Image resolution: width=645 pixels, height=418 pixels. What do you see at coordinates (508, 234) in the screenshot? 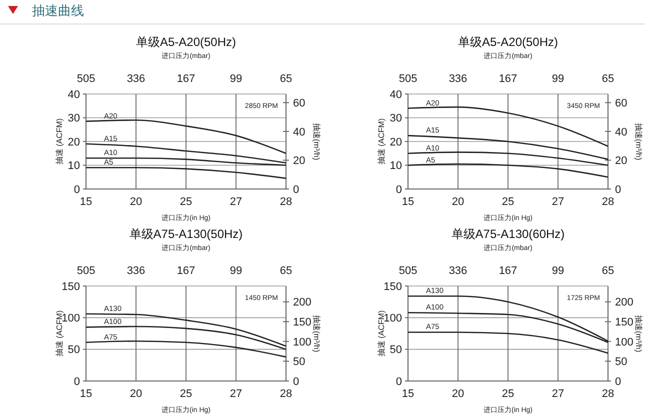
I see `chart-title: 单级A75-A130(60Hz)` at bounding box center [508, 234].